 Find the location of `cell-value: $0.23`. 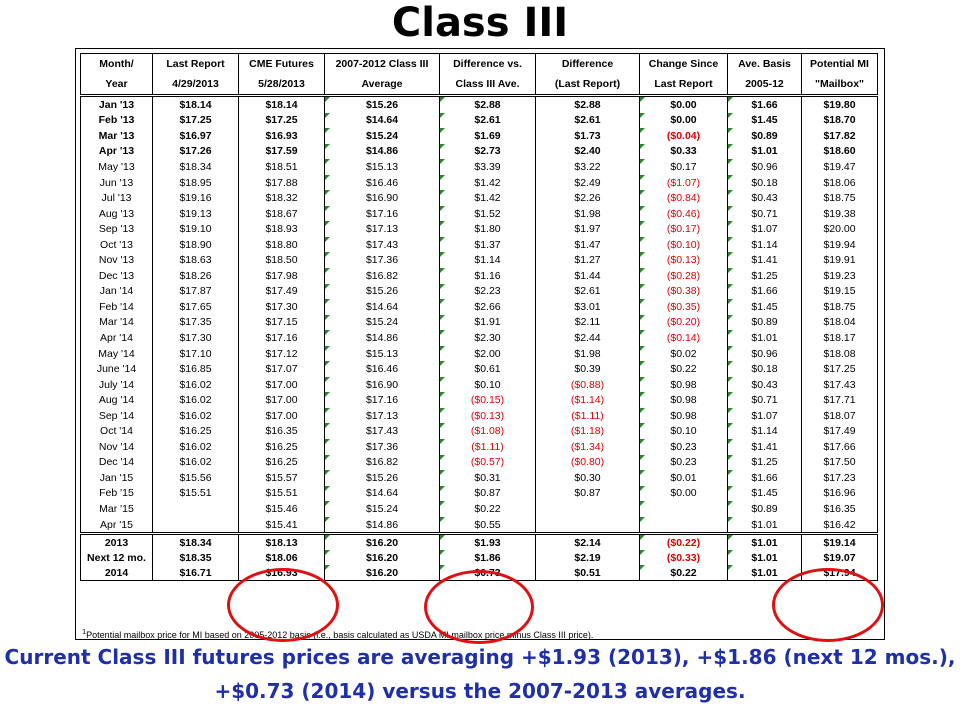

cell-value: $0.23 is located at coordinates (683, 446).